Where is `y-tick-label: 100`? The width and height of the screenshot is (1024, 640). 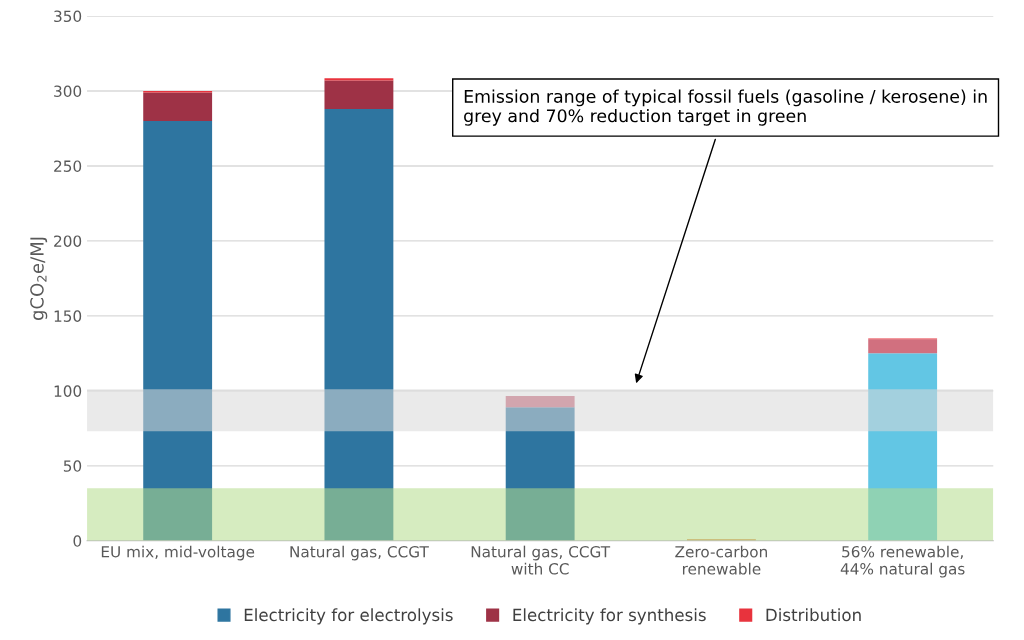 y-tick-label: 100 is located at coordinates (68, 391).